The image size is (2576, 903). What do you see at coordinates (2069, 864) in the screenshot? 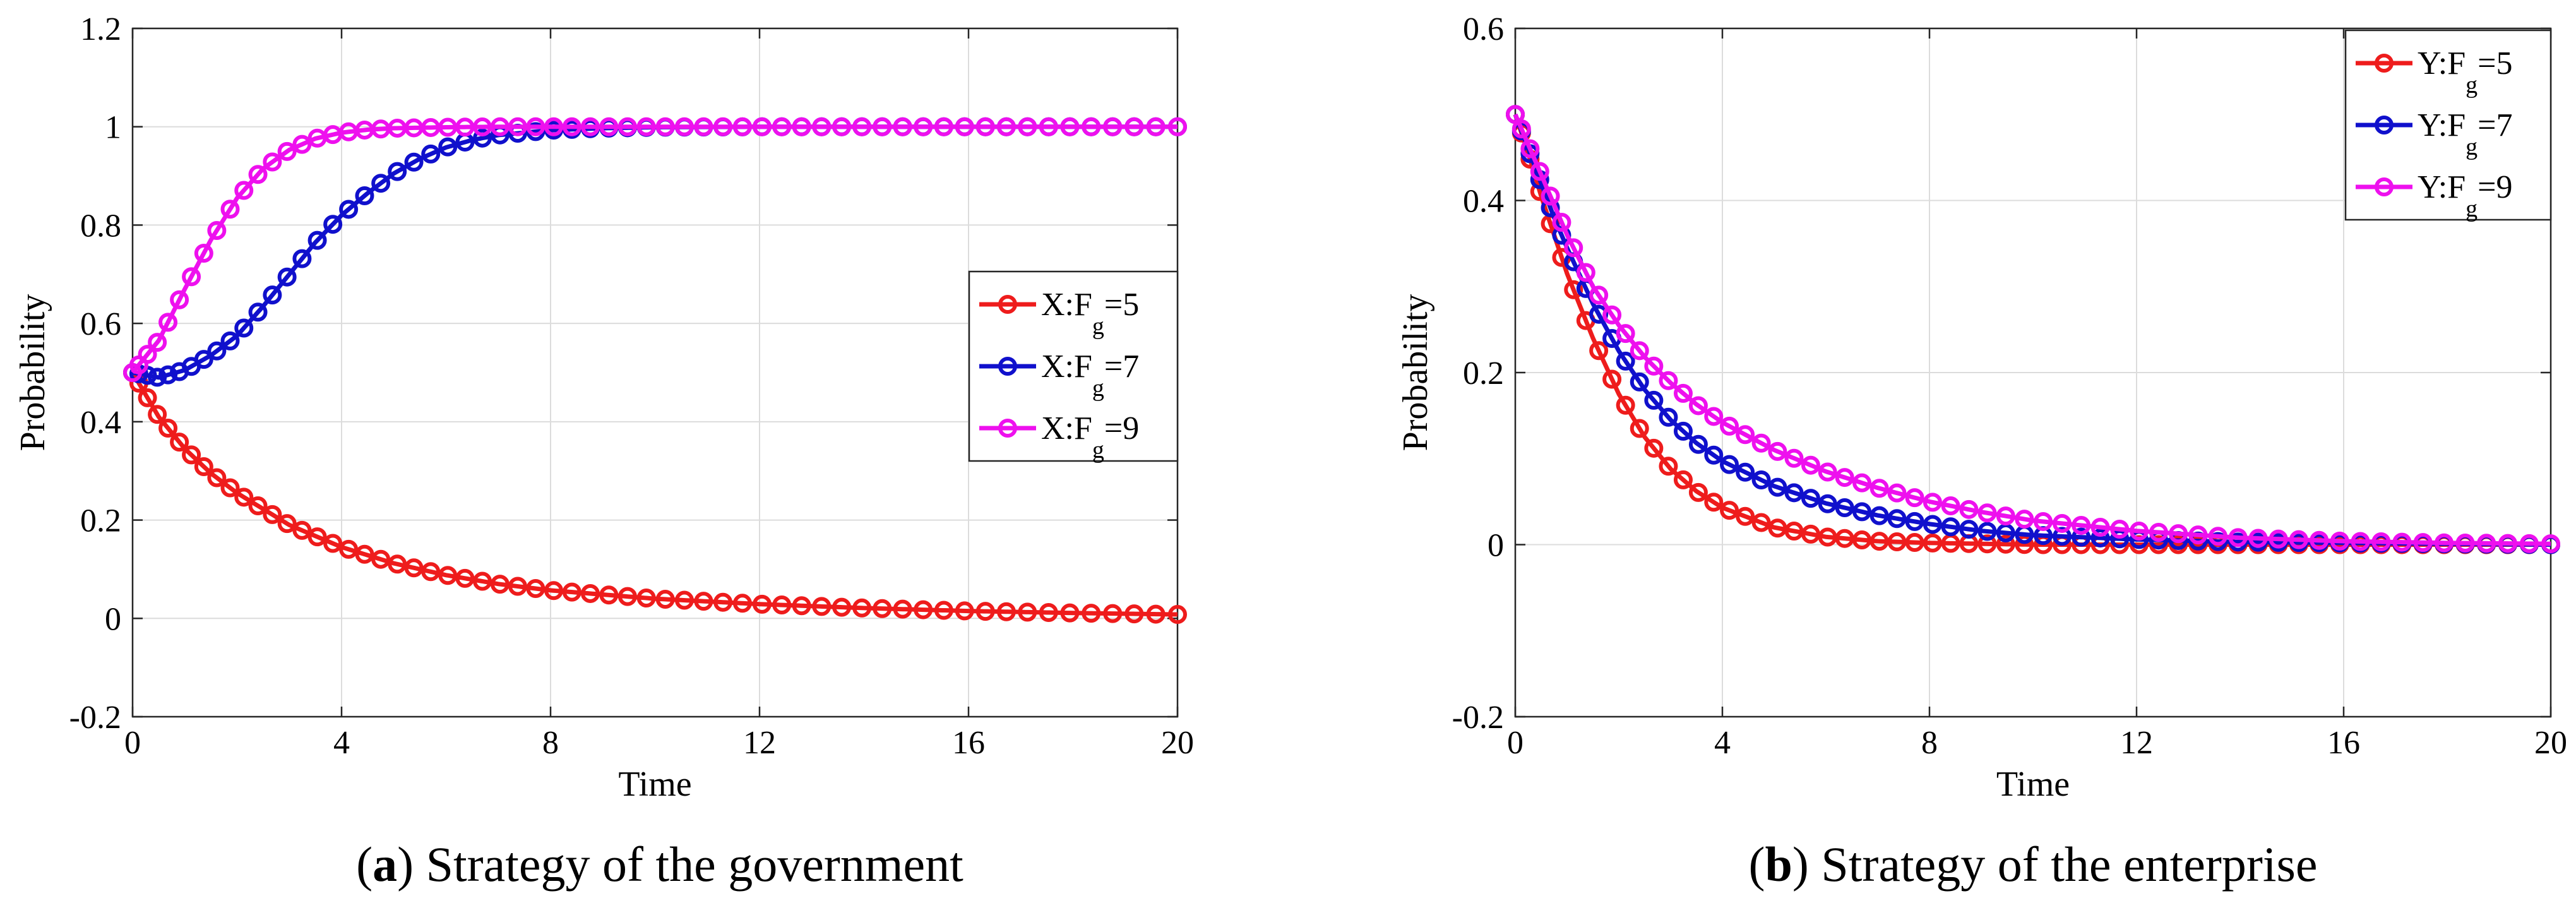
I see `panel-b-caption-text: Strategy of the enterprise` at bounding box center [2069, 864].